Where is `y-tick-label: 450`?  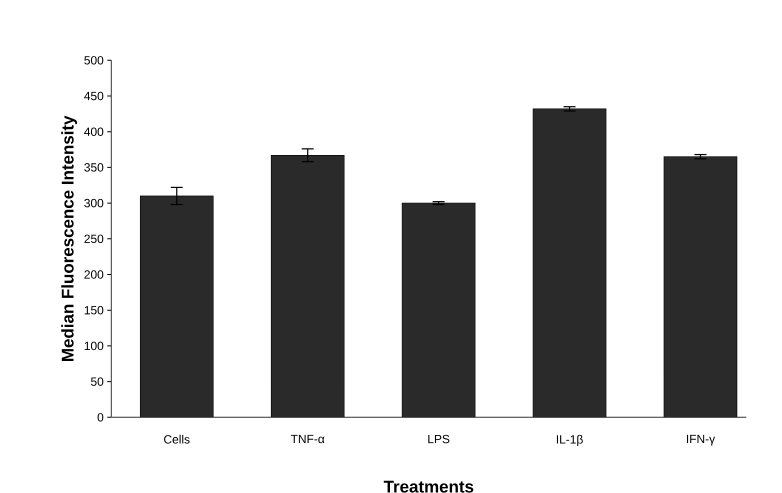
y-tick-label: 450 is located at coordinates (94, 96).